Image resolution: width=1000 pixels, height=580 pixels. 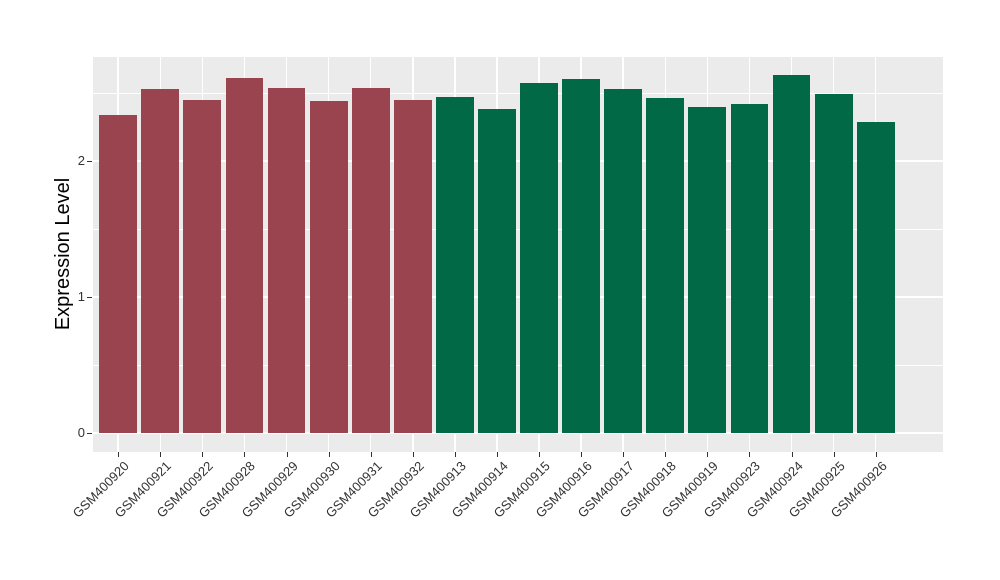 What do you see at coordinates (286, 260) in the screenshot?
I see `bar-GSM400929` at bounding box center [286, 260].